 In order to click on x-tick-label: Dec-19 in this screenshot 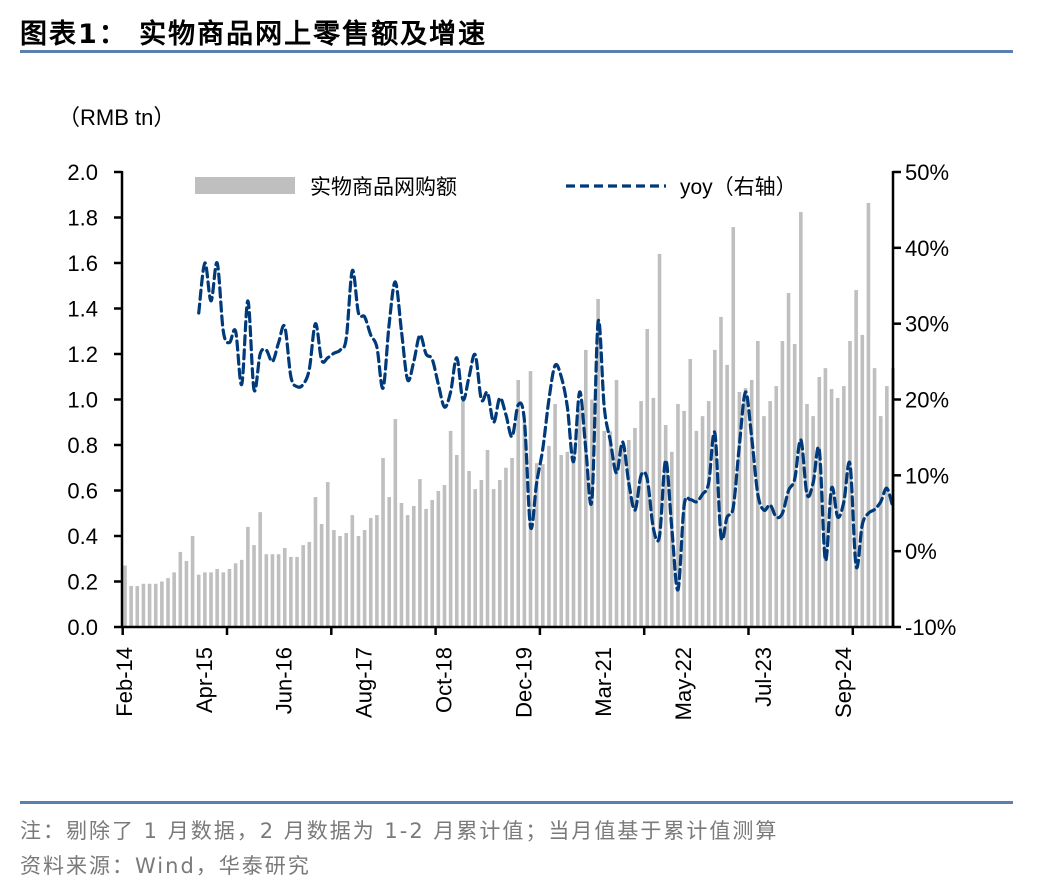, I will do `click(523, 682)`.